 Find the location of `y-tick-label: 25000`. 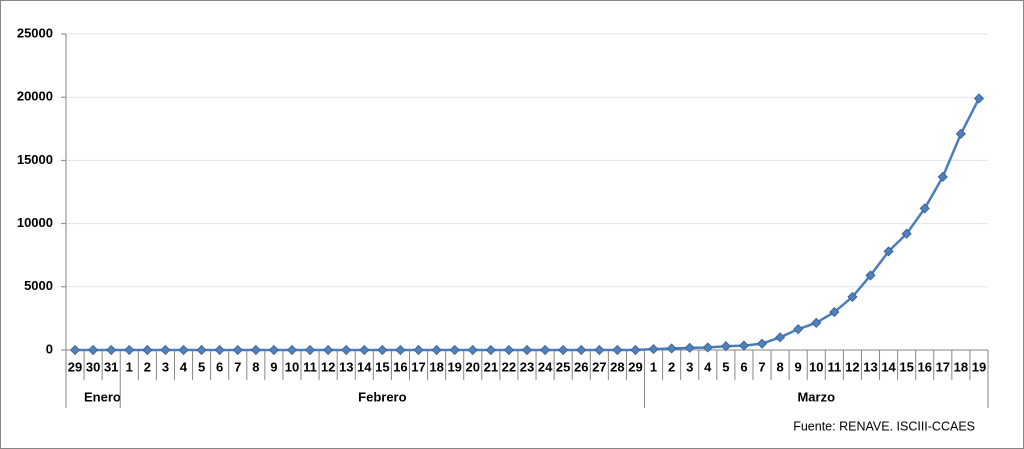

y-tick-label: 25000 is located at coordinates (35, 32).